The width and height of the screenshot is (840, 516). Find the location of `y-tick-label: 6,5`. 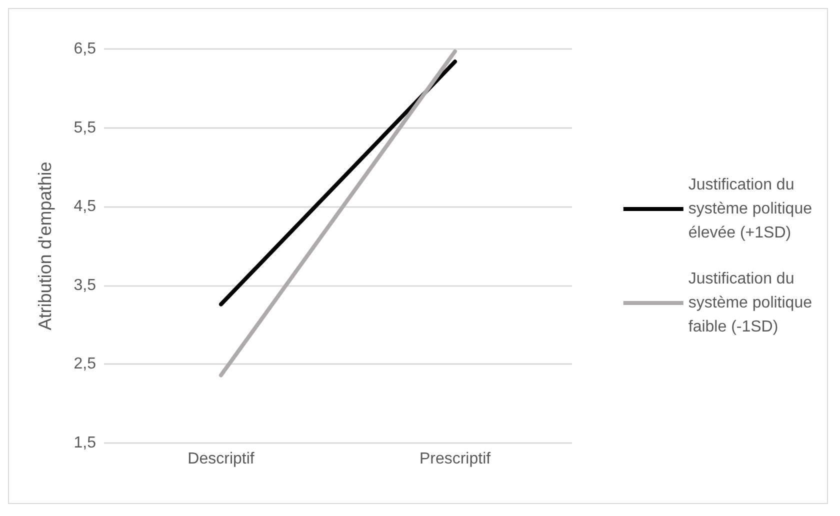

y-tick-label: 6,5 is located at coordinates (85, 49).